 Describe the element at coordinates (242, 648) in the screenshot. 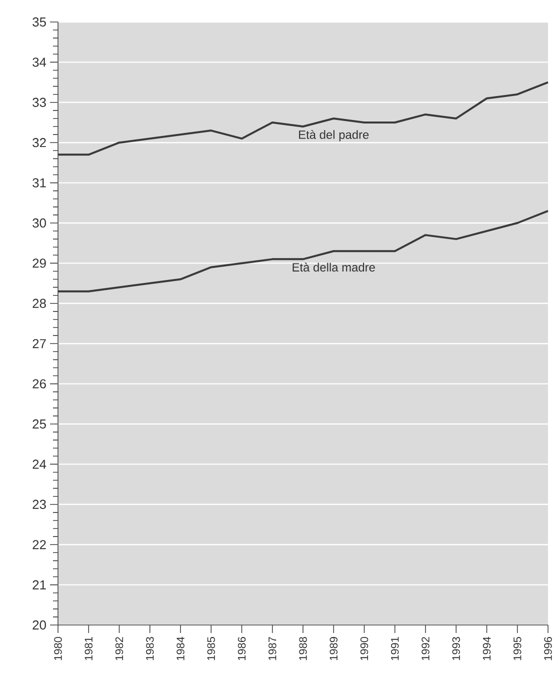

I see `x-tick-label: 1986` at that location.